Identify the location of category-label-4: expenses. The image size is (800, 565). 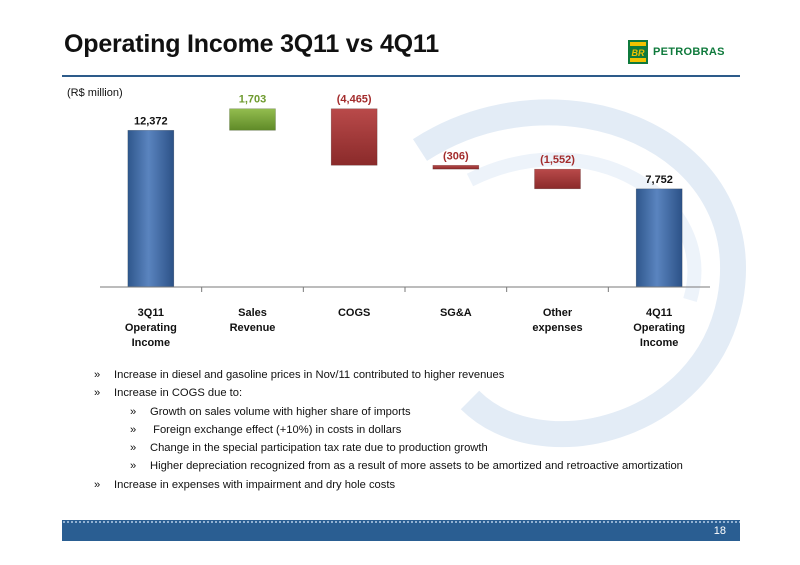
(557, 328).